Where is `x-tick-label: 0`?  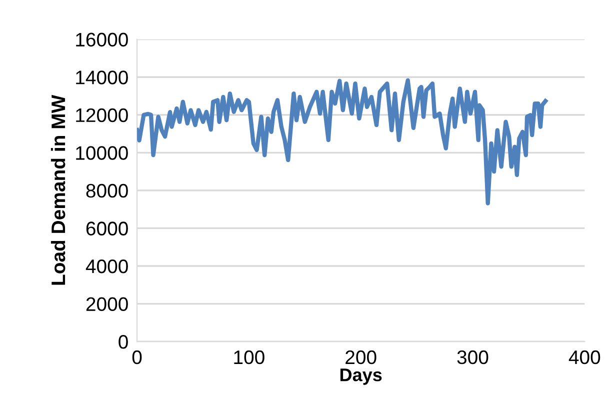 x-tick-label: 0 is located at coordinates (137, 357).